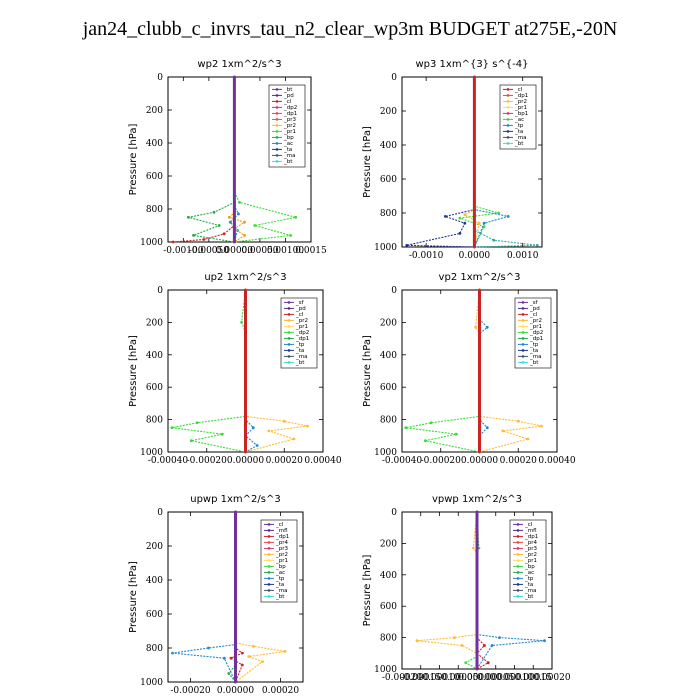 This screenshot has width=700, height=700. I want to click on panel-6-xtick-label: -0.00015, so click(421, 678).